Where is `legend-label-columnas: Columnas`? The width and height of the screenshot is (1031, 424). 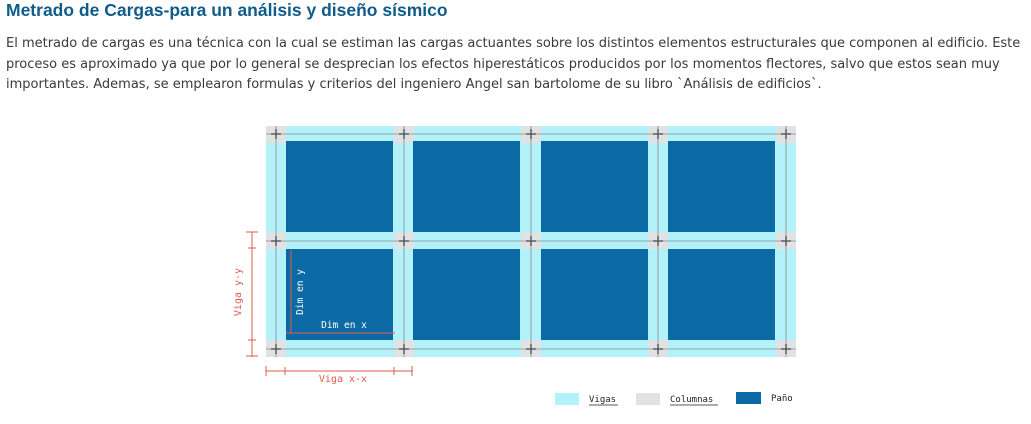 legend-label-columnas: Columnas is located at coordinates (691, 400).